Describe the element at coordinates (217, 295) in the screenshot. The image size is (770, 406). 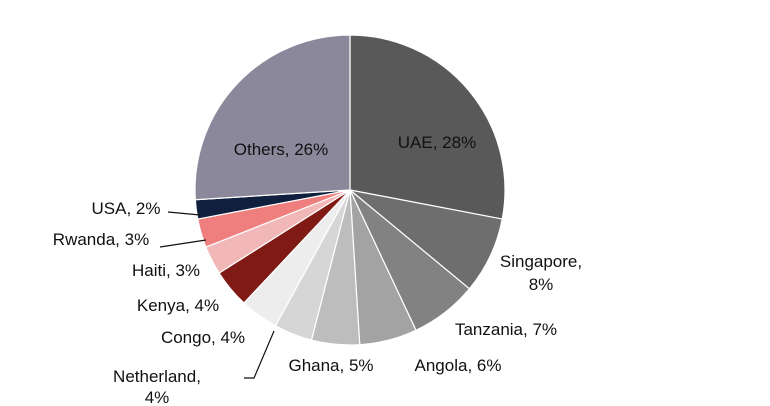
I see `leader-lines` at that location.